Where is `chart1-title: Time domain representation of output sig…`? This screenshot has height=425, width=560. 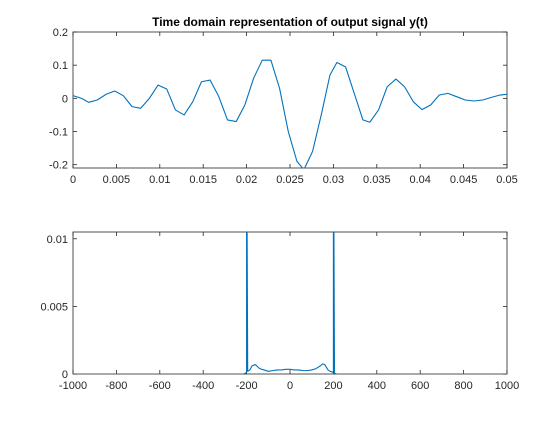 chart1-title: Time domain representation of output sig… is located at coordinates (290, 22).